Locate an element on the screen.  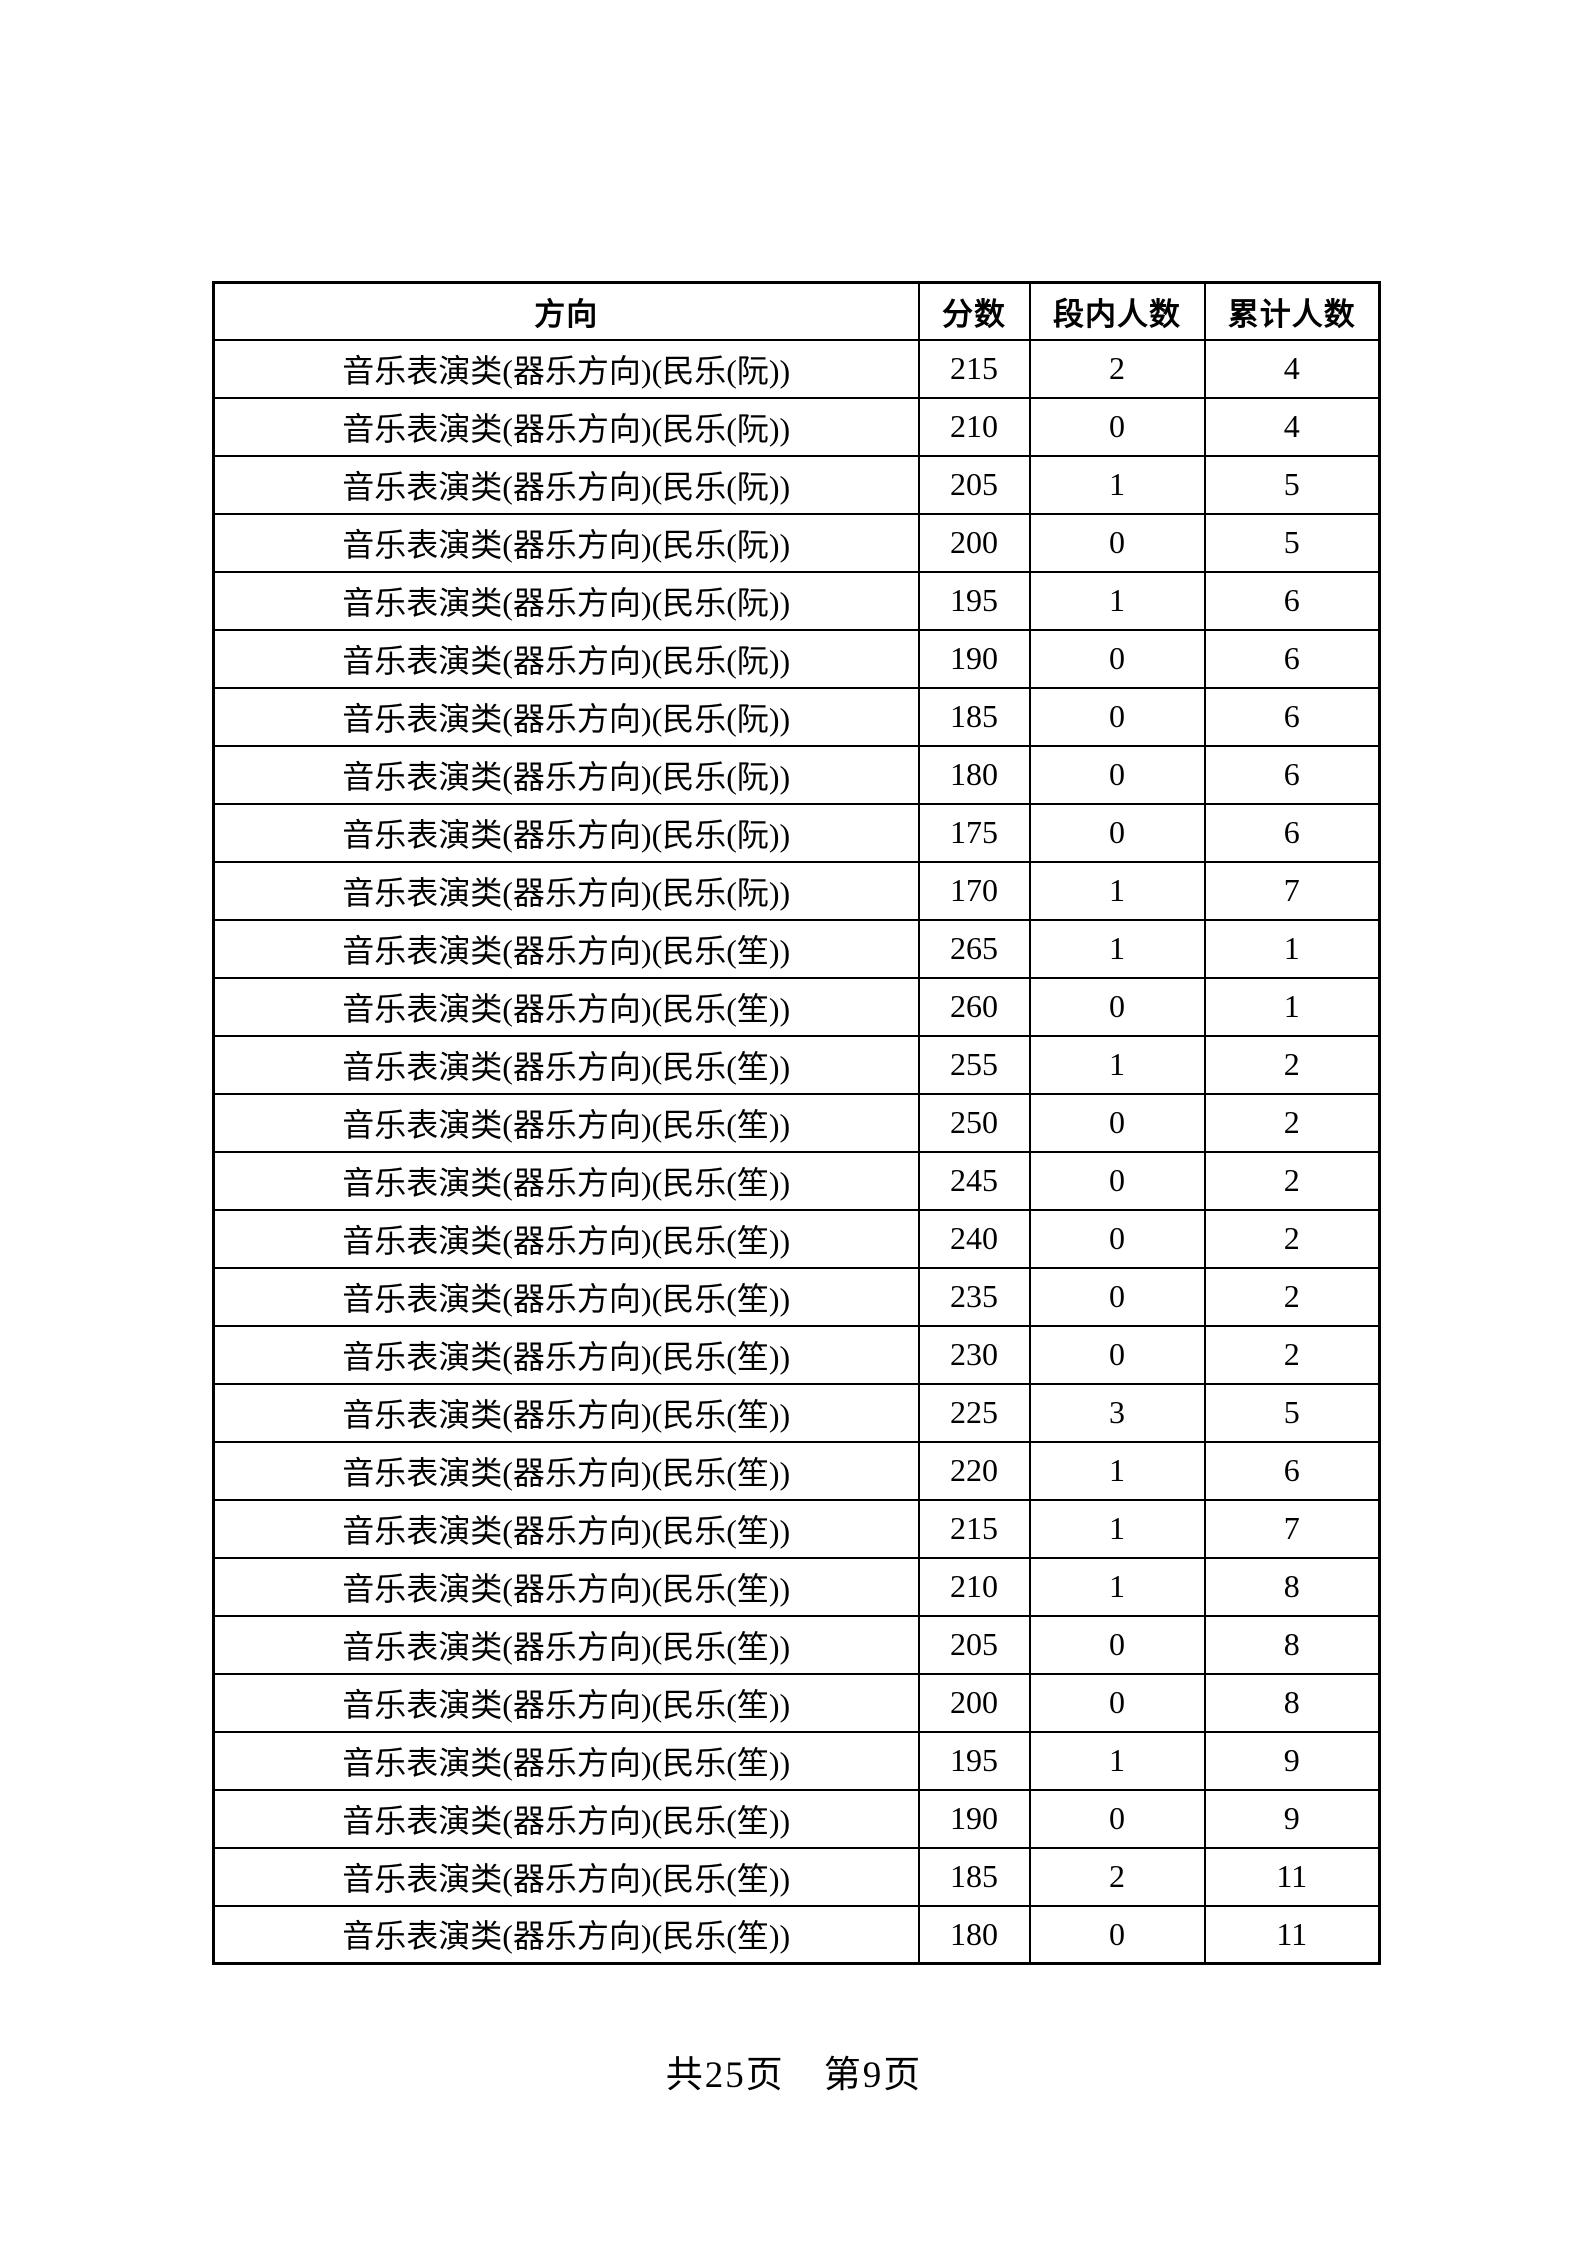
table-row: 音乐表演类(器乐方向)(民乐(笙)) 250 0 2 is located at coordinates (796, 1122).